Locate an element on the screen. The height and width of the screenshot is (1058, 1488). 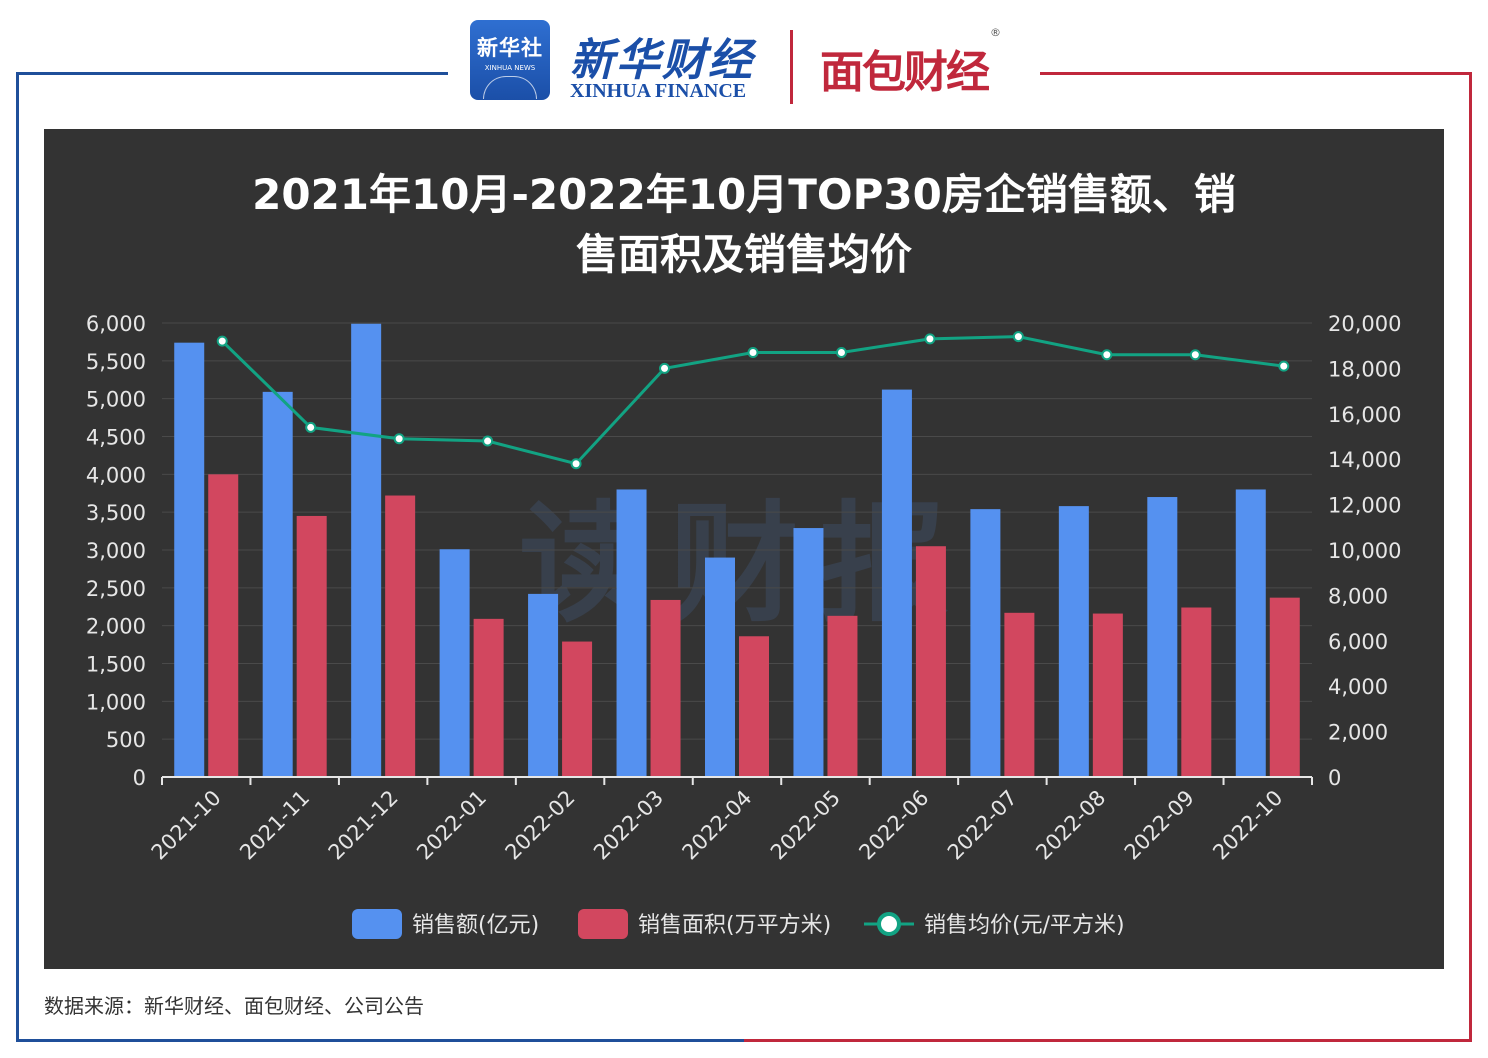
logo-divider is located at coordinates (791, 67).